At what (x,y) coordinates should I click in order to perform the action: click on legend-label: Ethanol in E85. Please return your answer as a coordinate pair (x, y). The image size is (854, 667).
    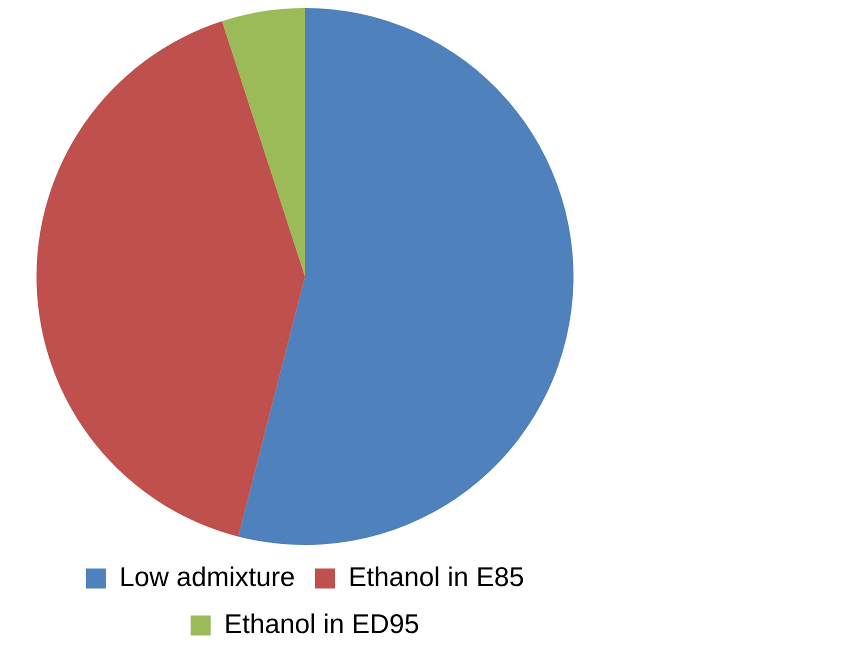
    Looking at the image, I should click on (436, 577).